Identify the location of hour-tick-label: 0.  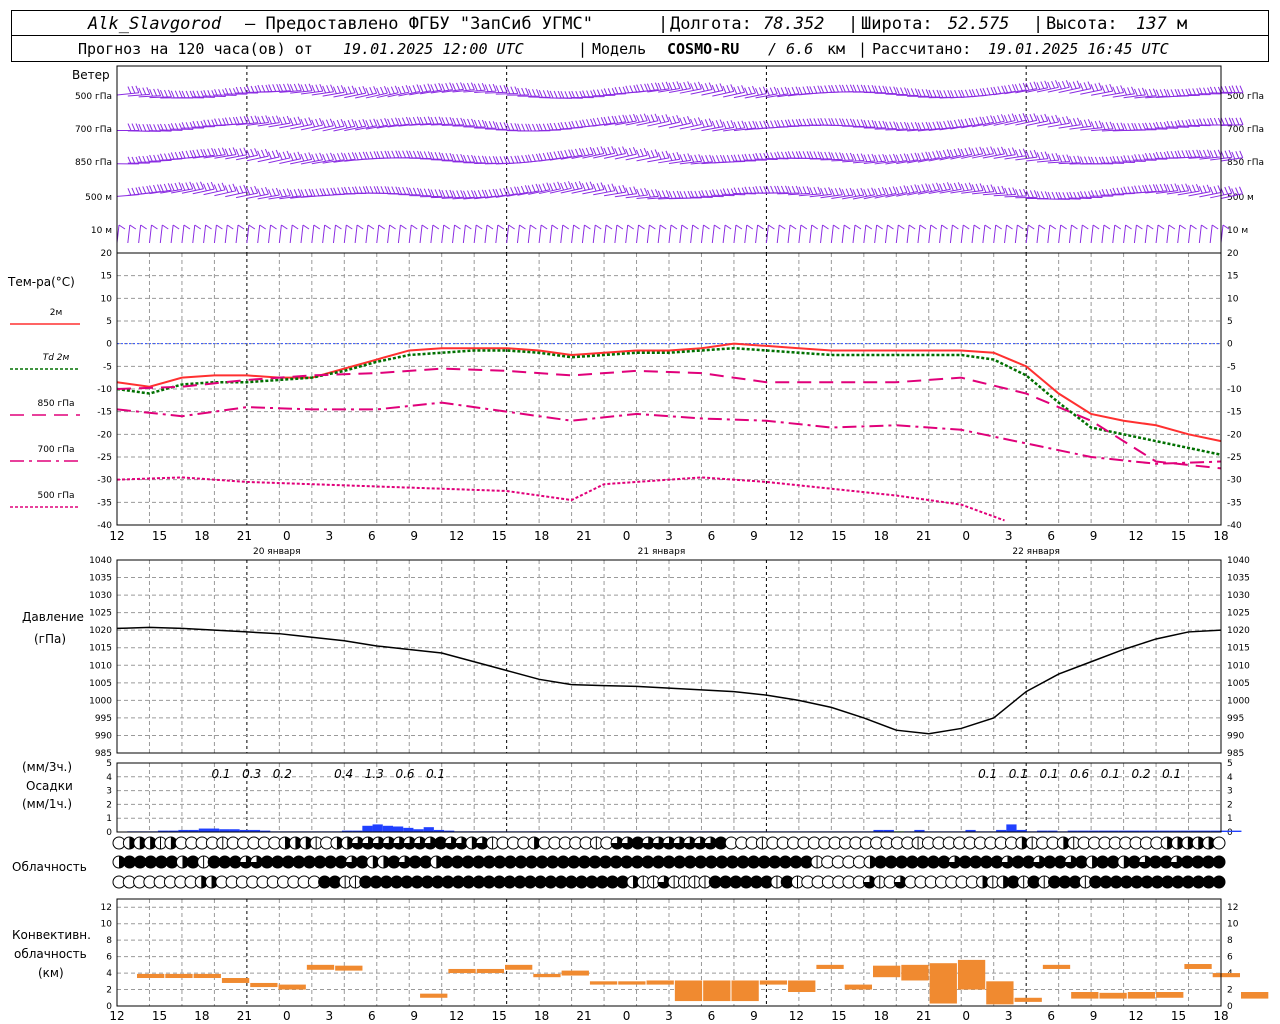
(966, 536).